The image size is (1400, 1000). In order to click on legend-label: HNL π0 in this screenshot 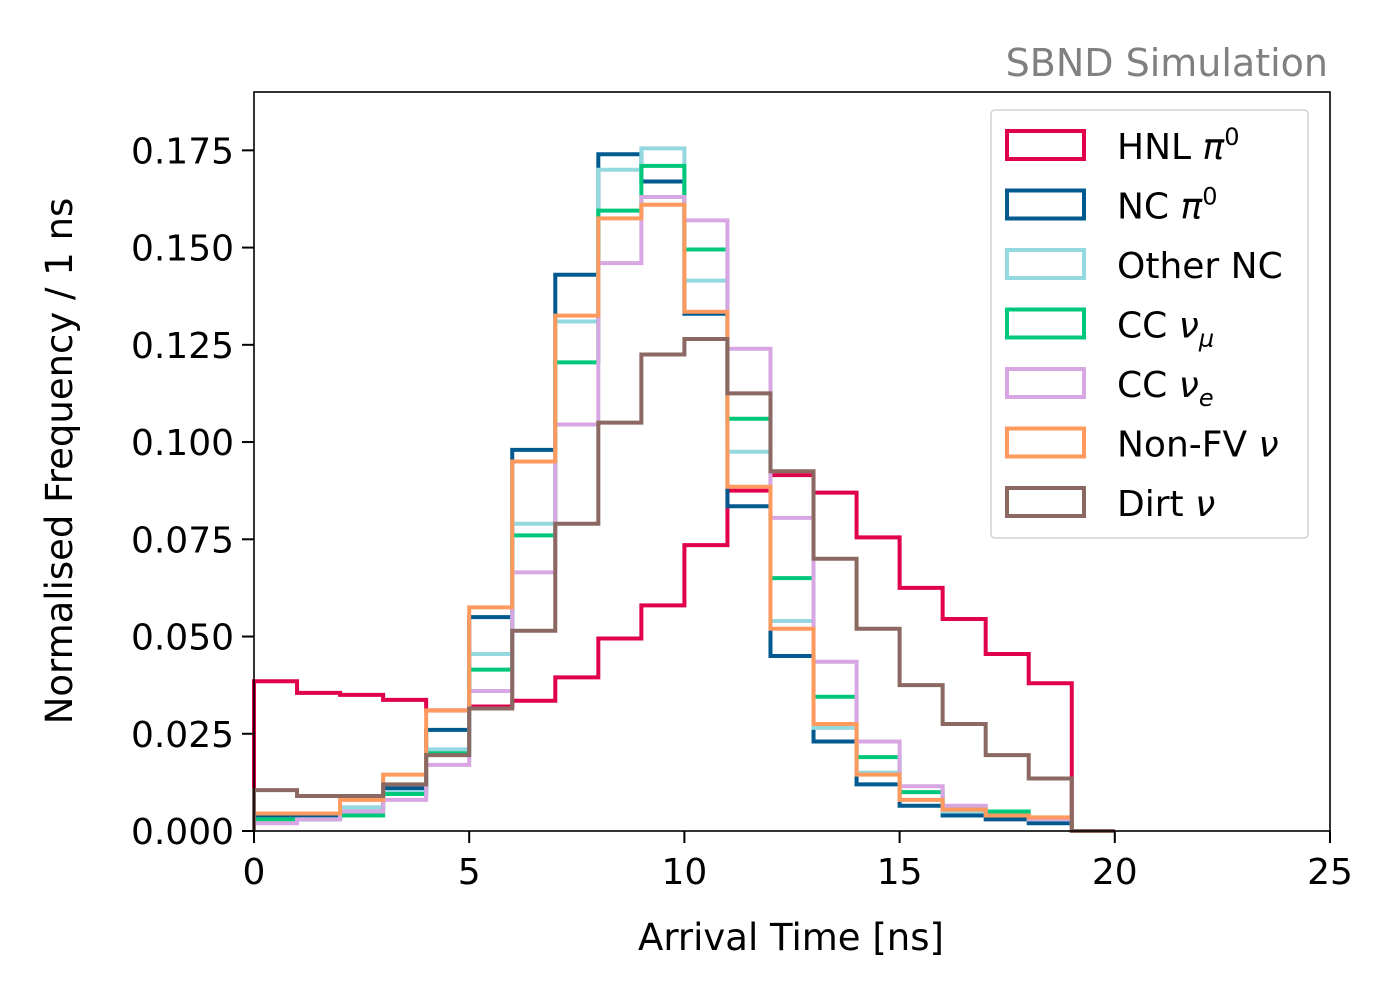, I will do `click(1178, 145)`.